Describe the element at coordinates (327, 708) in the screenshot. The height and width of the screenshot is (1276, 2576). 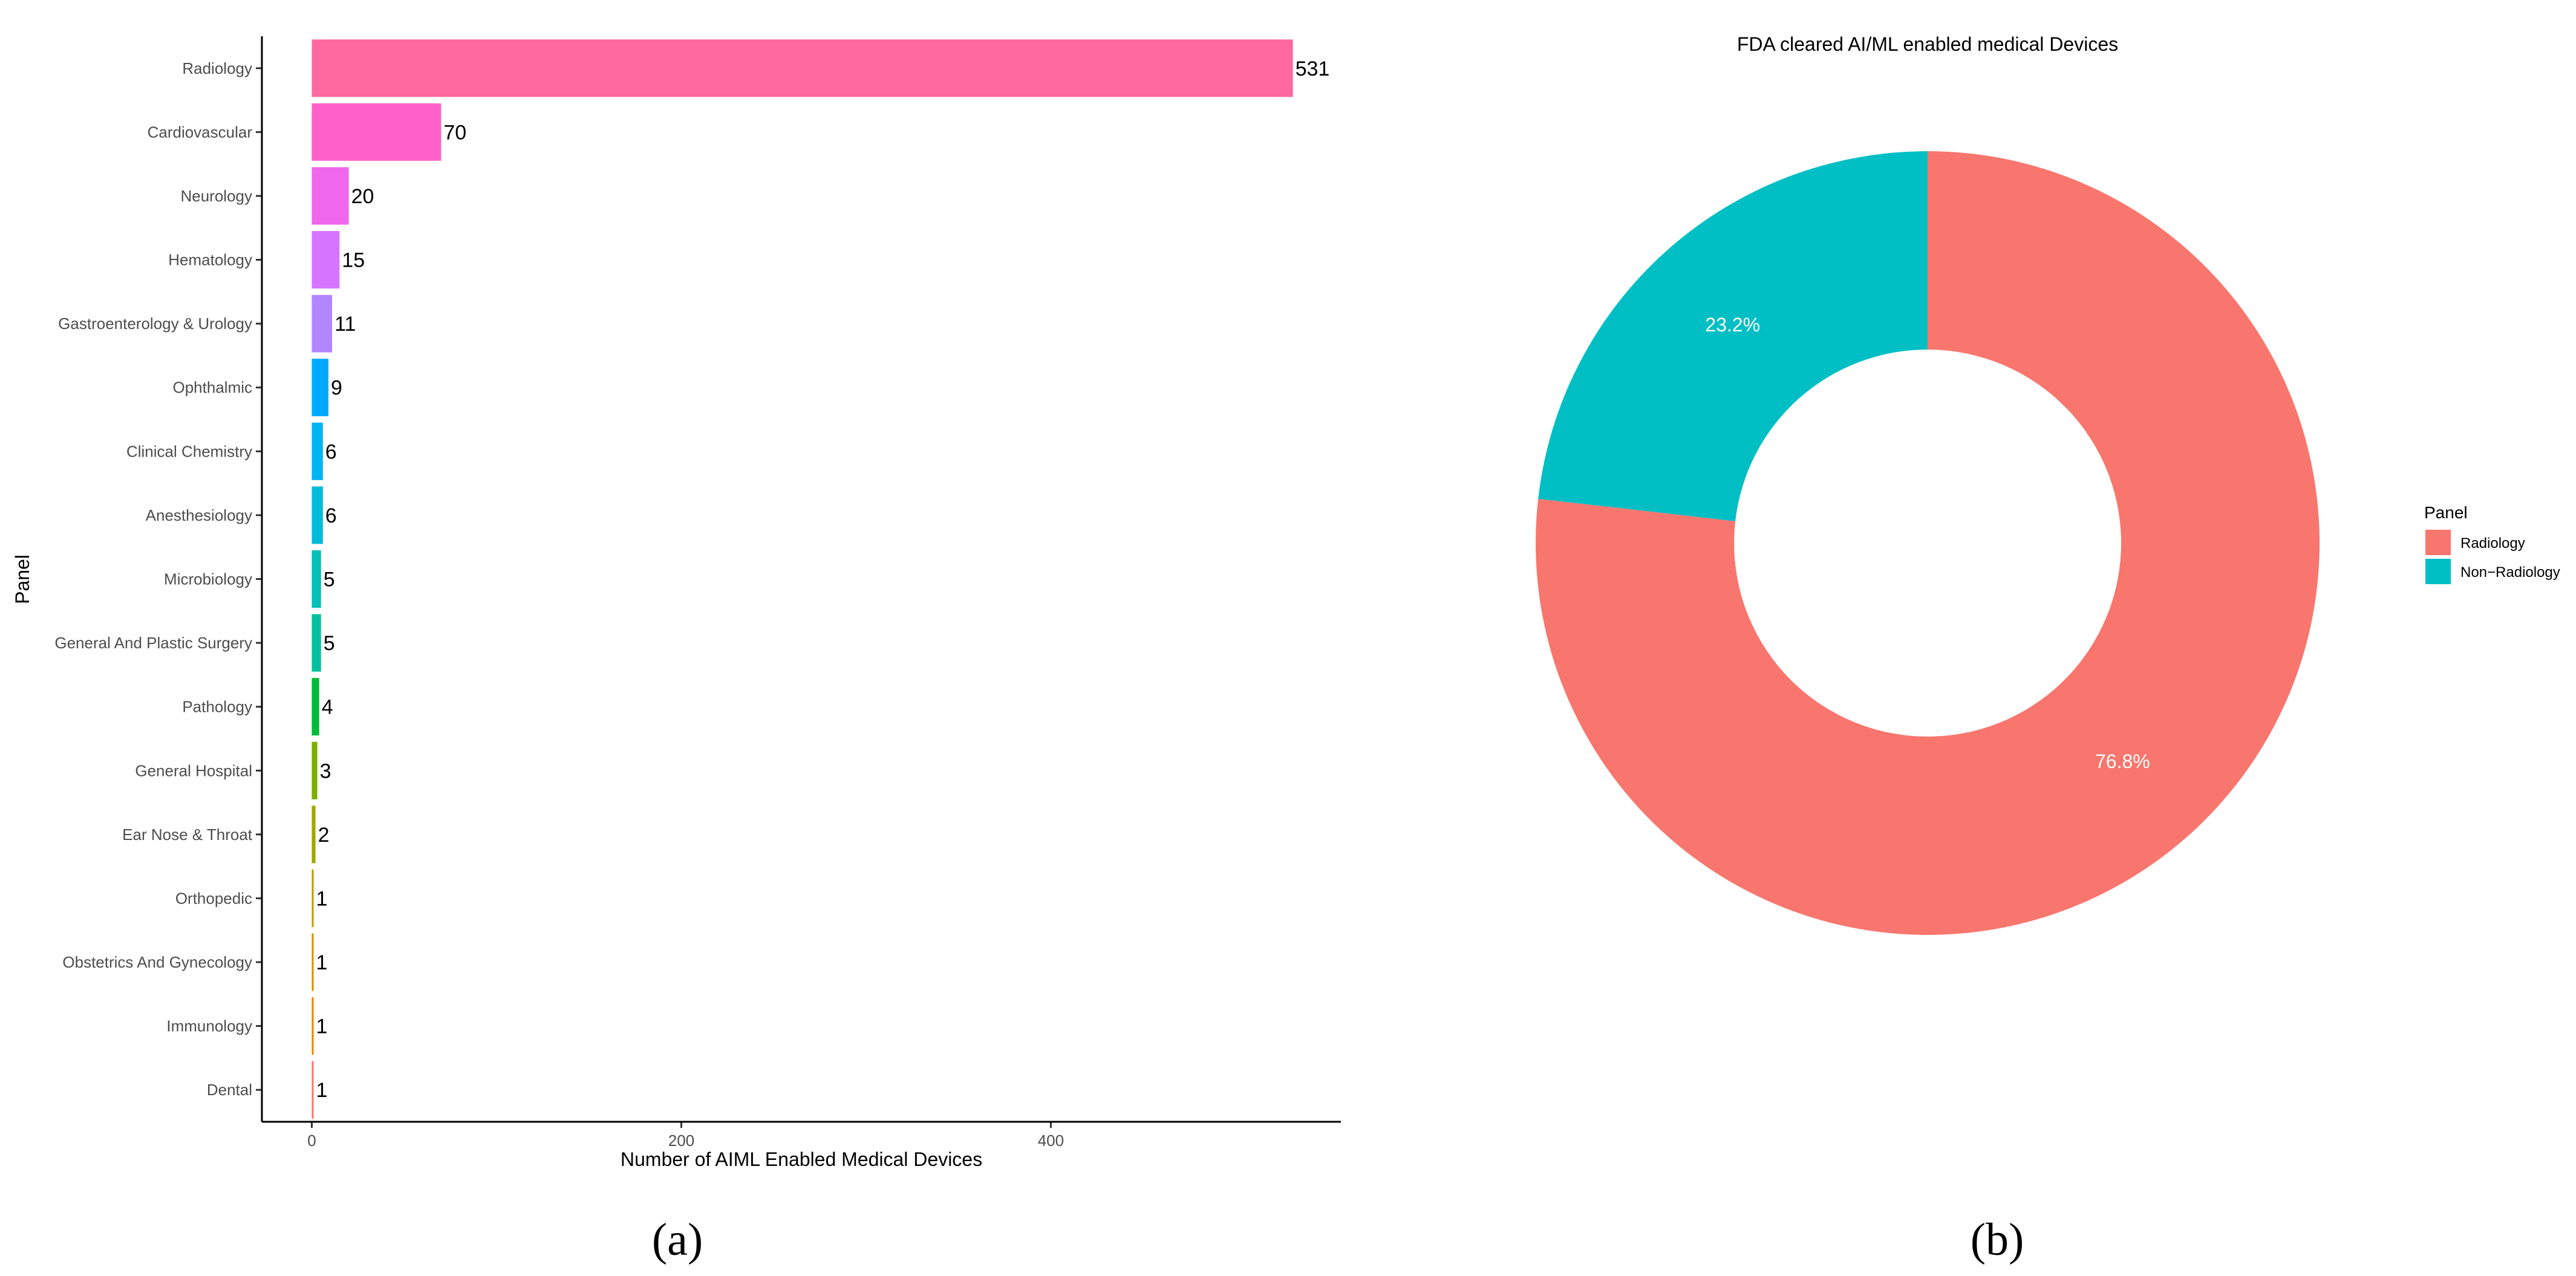
I see `bar-value-label-pathology: 4` at that location.